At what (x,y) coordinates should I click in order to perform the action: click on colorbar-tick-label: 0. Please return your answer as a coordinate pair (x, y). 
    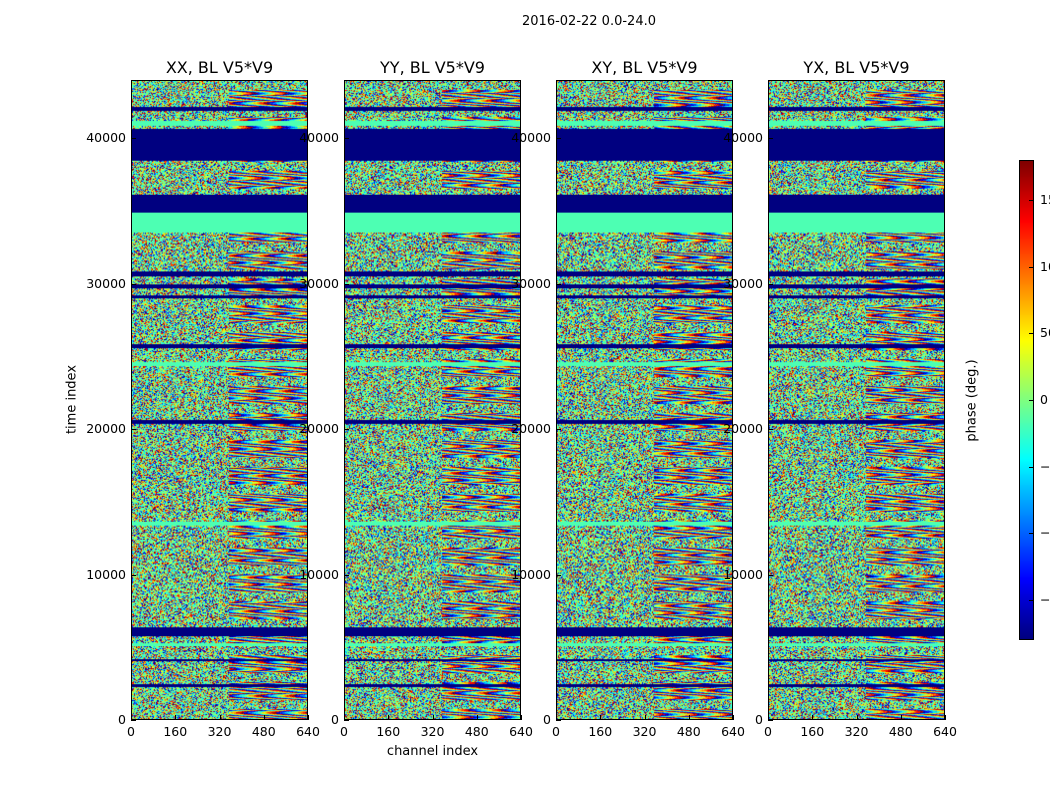
    Looking at the image, I should click on (1044, 399).